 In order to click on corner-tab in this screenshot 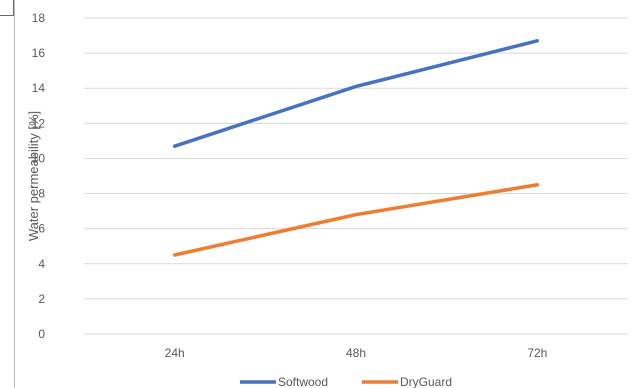, I will do `click(7, 8)`.